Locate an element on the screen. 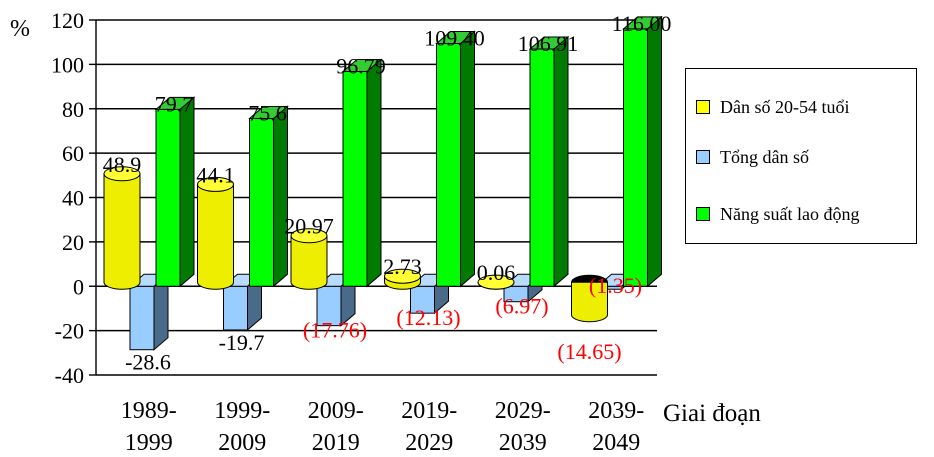  x-tick-label: 2039 is located at coordinates (523, 443).